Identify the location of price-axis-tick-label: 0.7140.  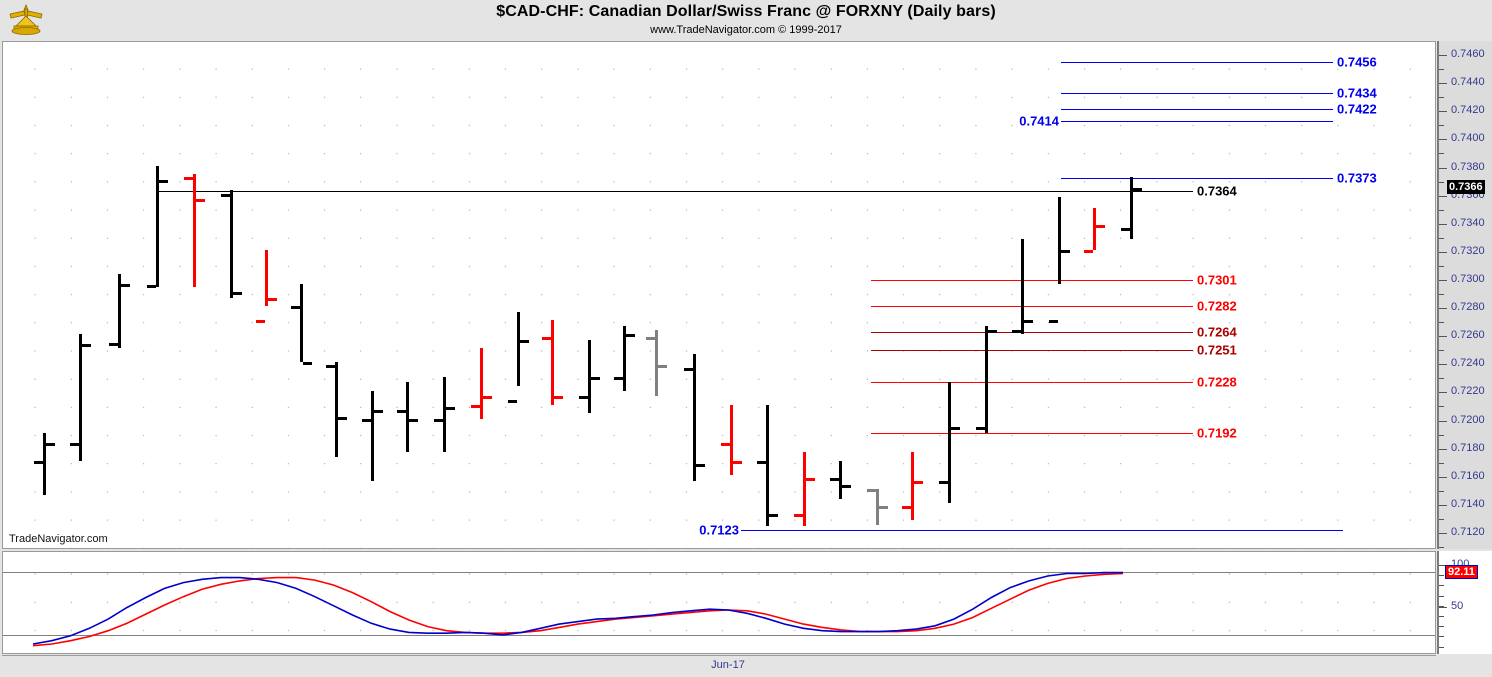
(1468, 503).